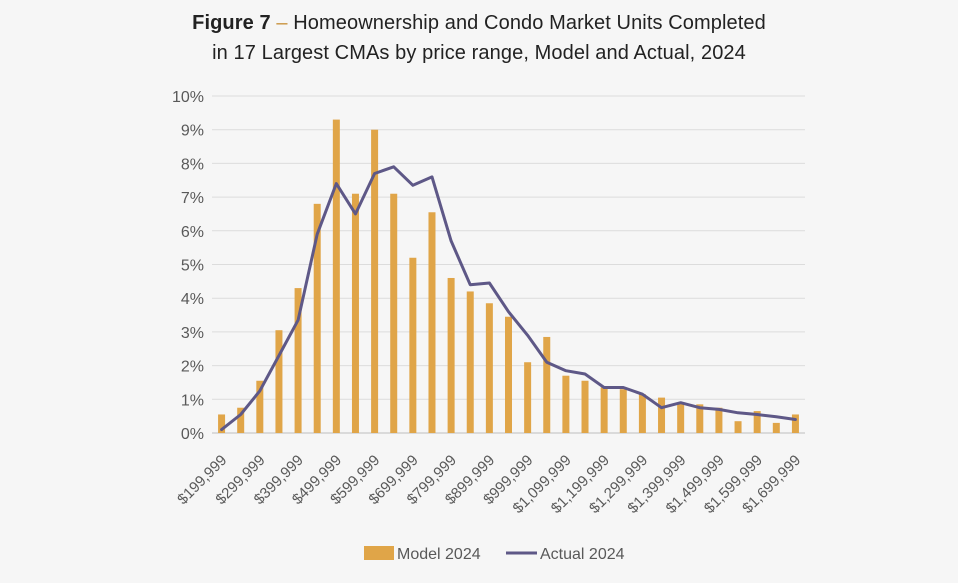 The width and height of the screenshot is (958, 583). I want to click on y-tick-label: 1%, so click(192, 400).